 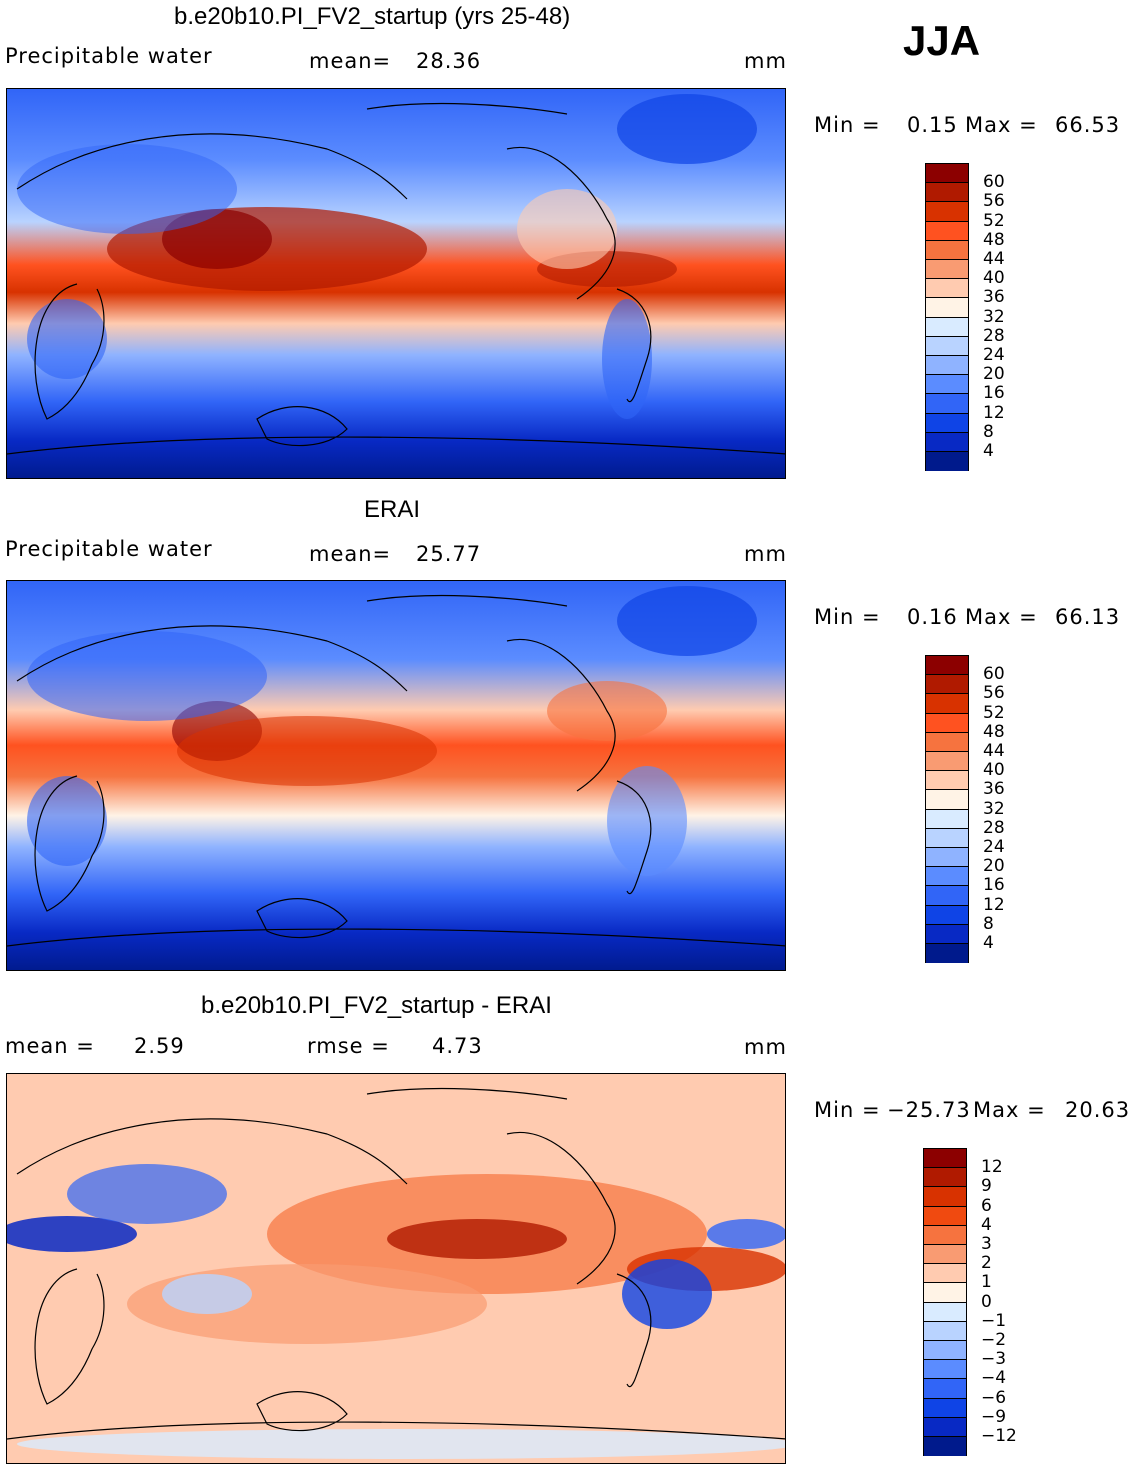 I want to click on colorbar-label: −1, so click(x=994, y=1320).